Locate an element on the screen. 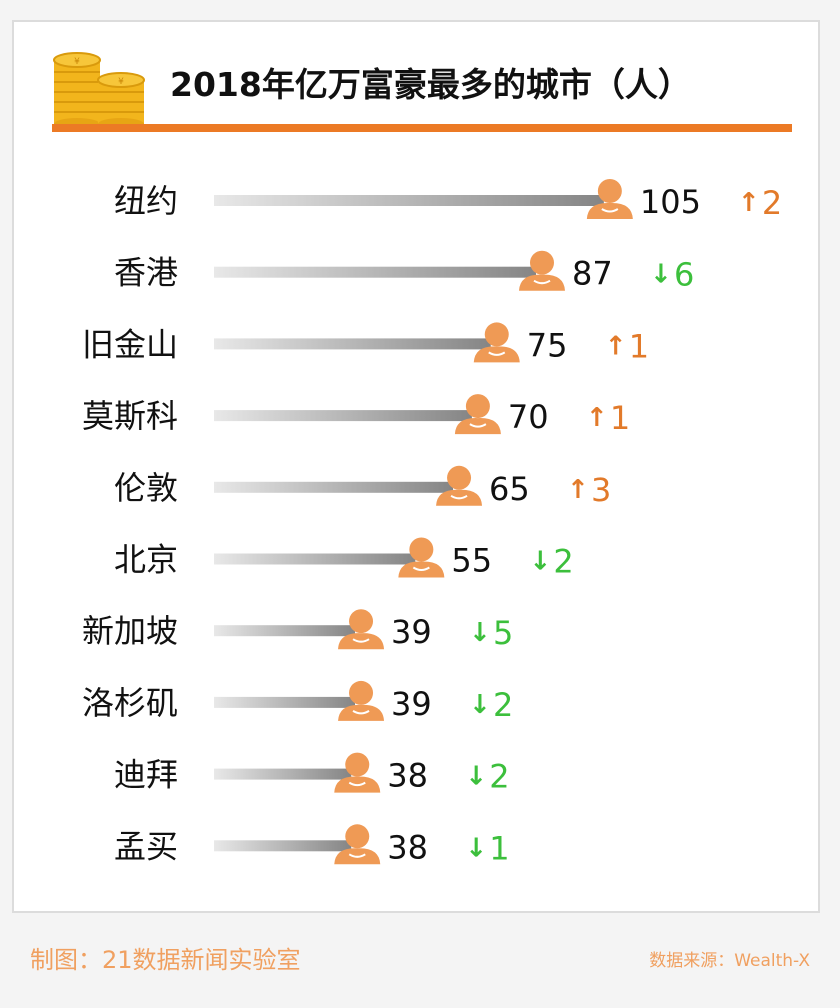 This screenshot has width=840, height=1008. category-label: 伦敦 is located at coordinates (146, 488).